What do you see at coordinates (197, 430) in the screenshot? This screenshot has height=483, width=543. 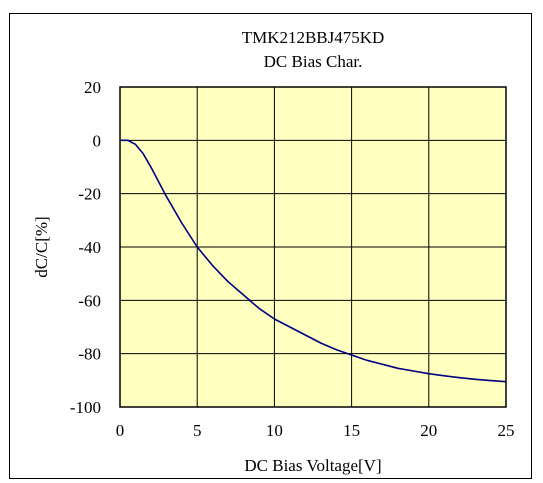 I see `x-tick-label: 5` at bounding box center [197, 430].